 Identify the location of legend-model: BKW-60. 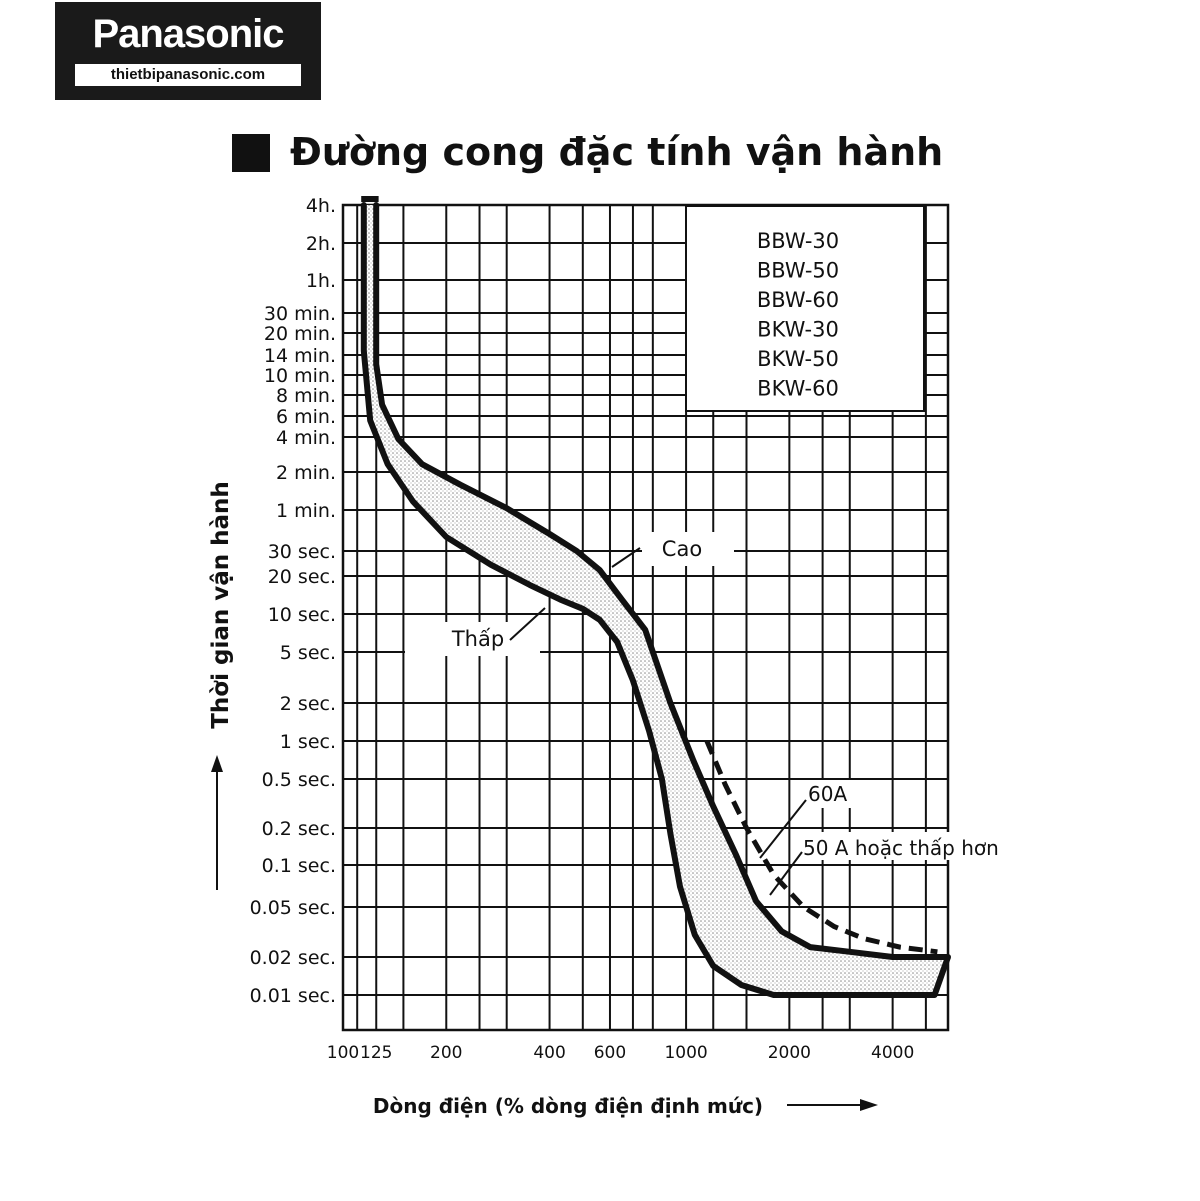
(798, 389).